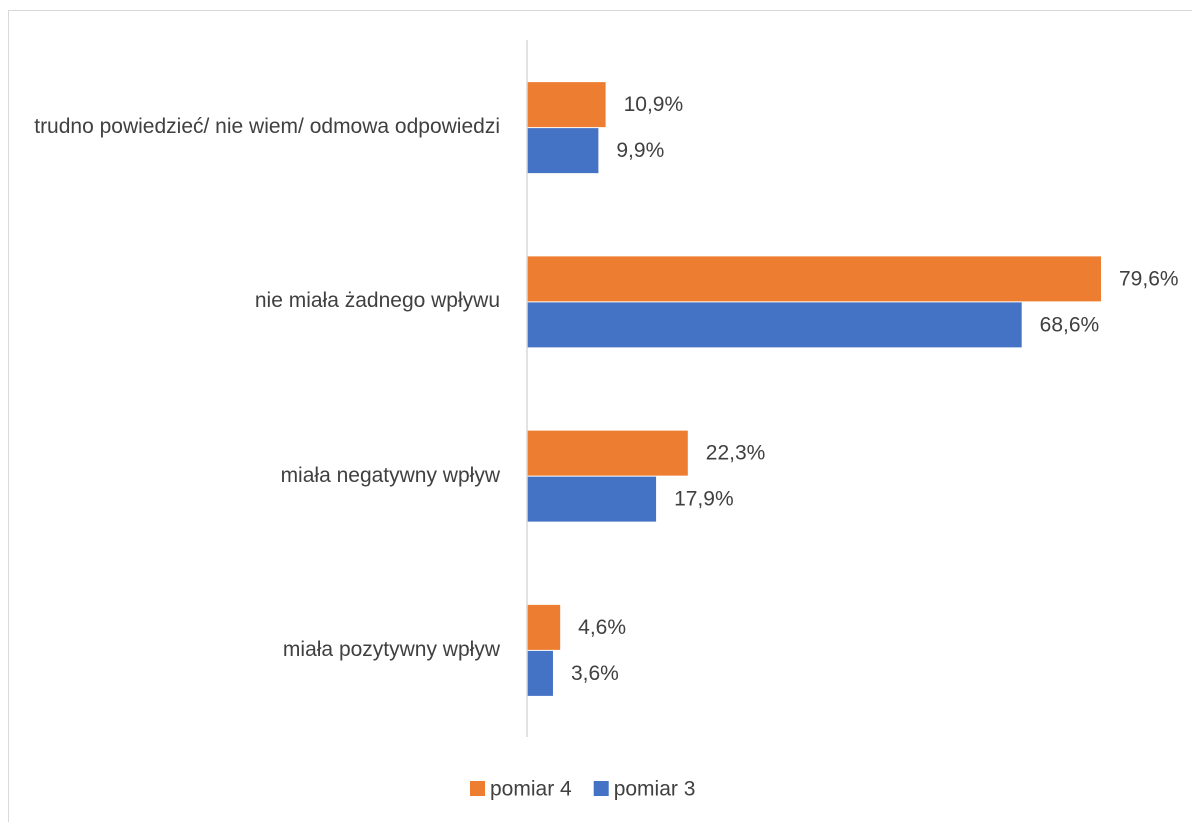 The height and width of the screenshot is (822, 1192). What do you see at coordinates (704, 499) in the screenshot?
I see `value-label: 17,9%` at bounding box center [704, 499].